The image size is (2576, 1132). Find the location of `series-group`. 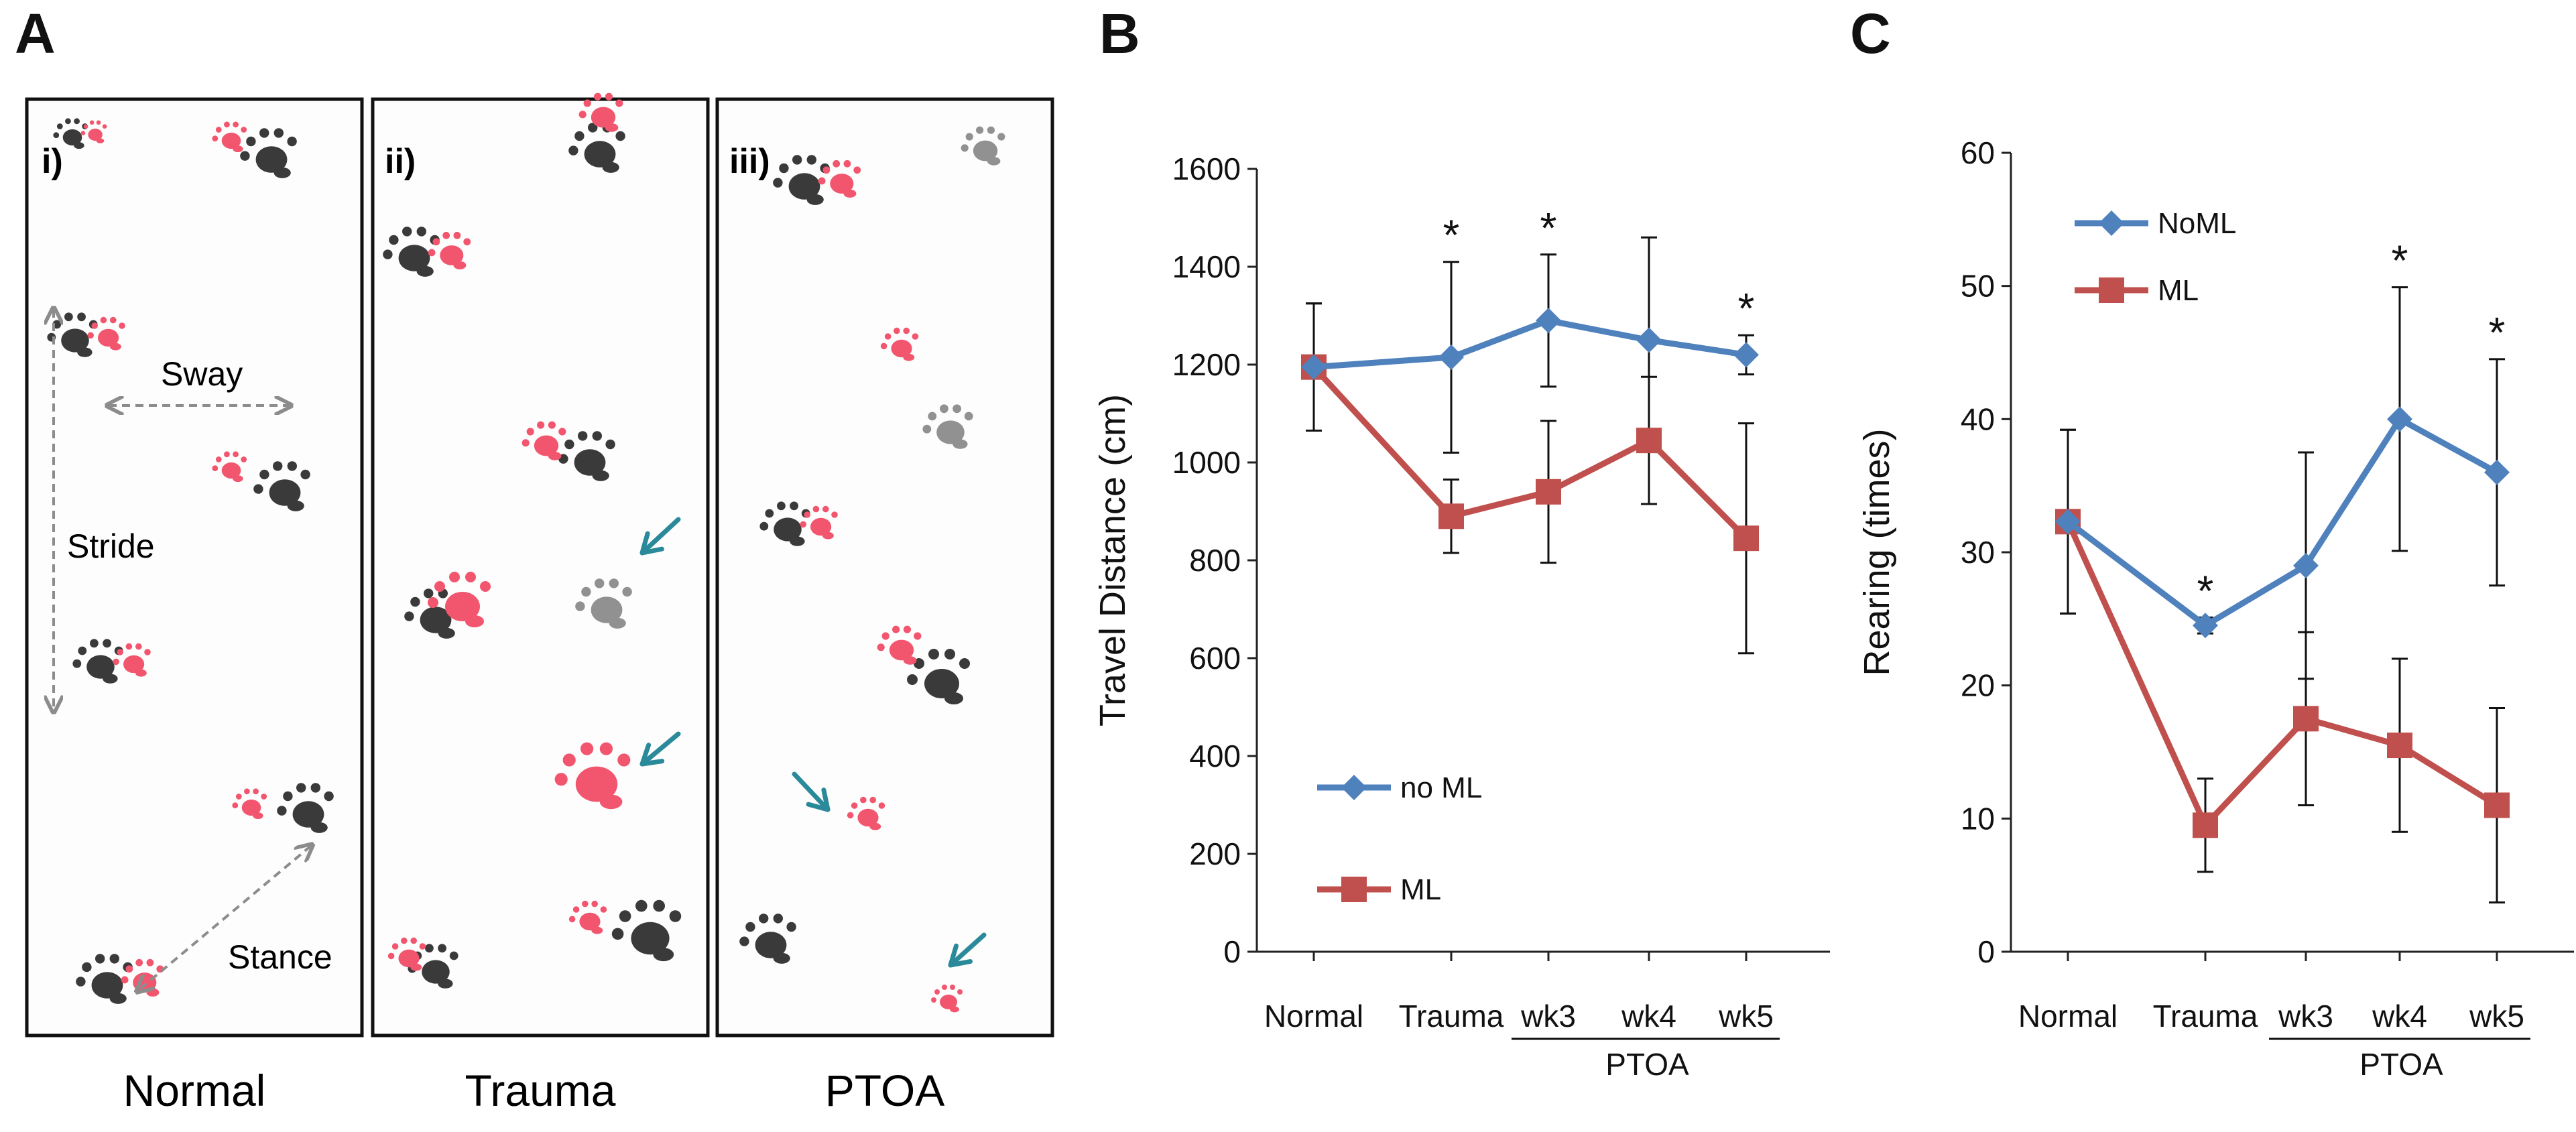

series-group is located at coordinates (2283, 594).